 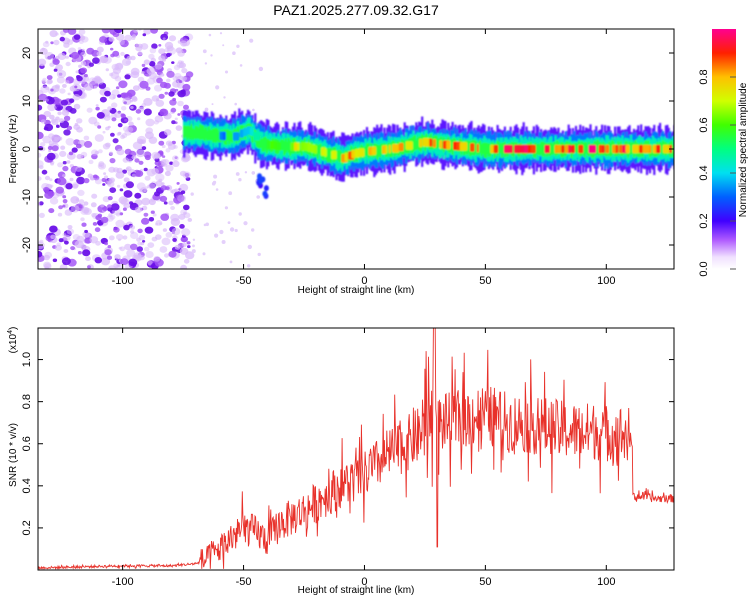 What do you see at coordinates (13, 340) in the screenshot?
I see `snr-y-scale: (x104)` at bounding box center [13, 340].